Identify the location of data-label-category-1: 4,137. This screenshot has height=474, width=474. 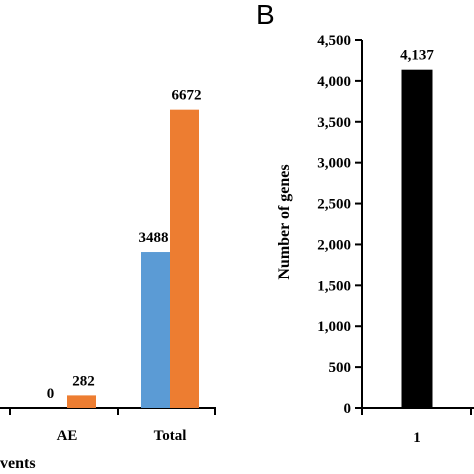
(417, 56).